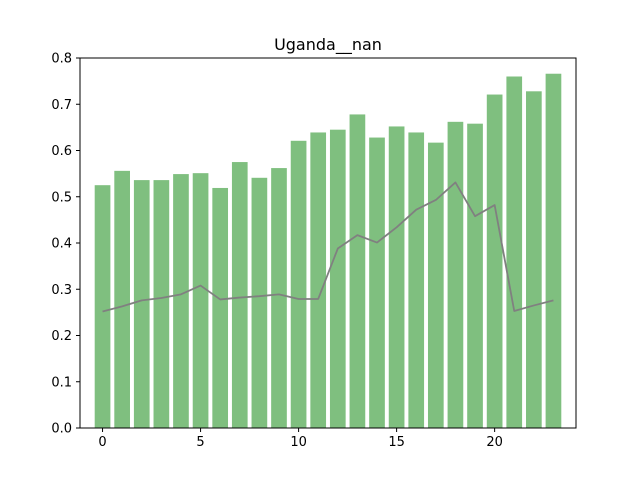 The height and width of the screenshot is (480, 640). Describe the element at coordinates (61, 105) in the screenshot. I see `y-tick-label: 0.7` at that location.